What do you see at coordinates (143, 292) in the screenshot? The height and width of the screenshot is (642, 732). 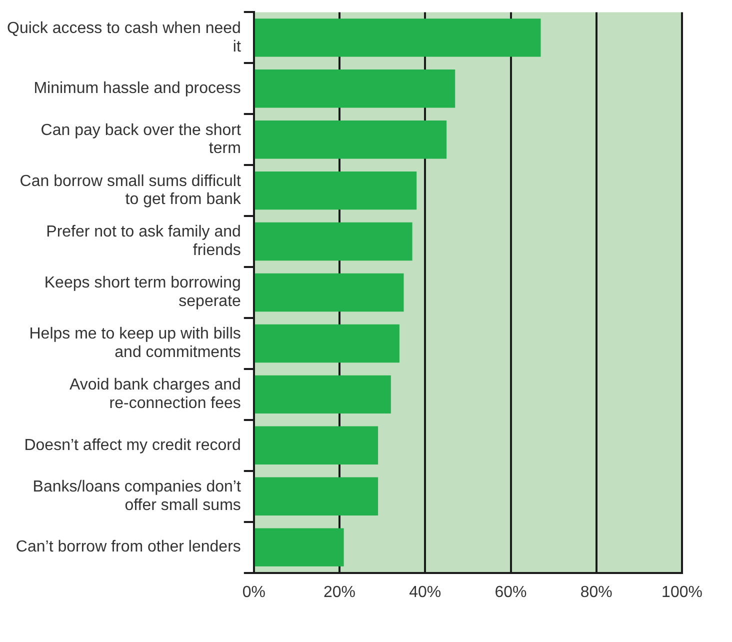 I see `y-tick-label: Keeps short term borrowing seperate` at bounding box center [143, 292].